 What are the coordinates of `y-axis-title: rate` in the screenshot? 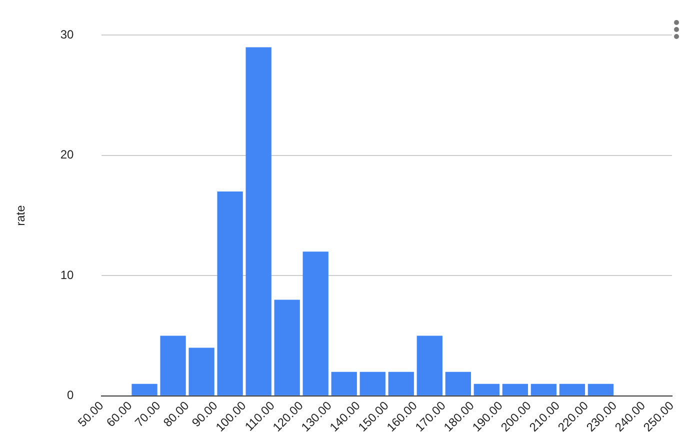 It's located at (21, 215).